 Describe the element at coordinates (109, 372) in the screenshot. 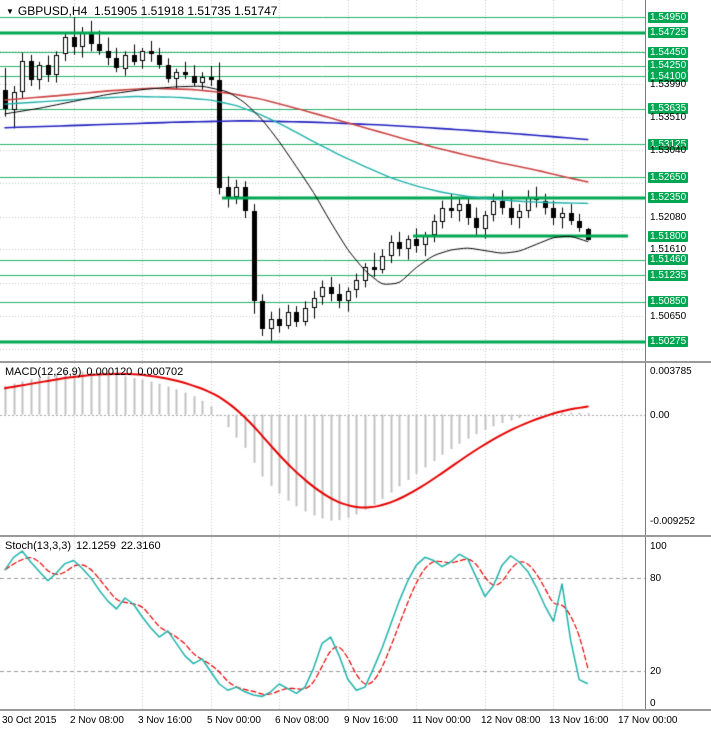

I see `macd-main-value: 0.000120` at that location.